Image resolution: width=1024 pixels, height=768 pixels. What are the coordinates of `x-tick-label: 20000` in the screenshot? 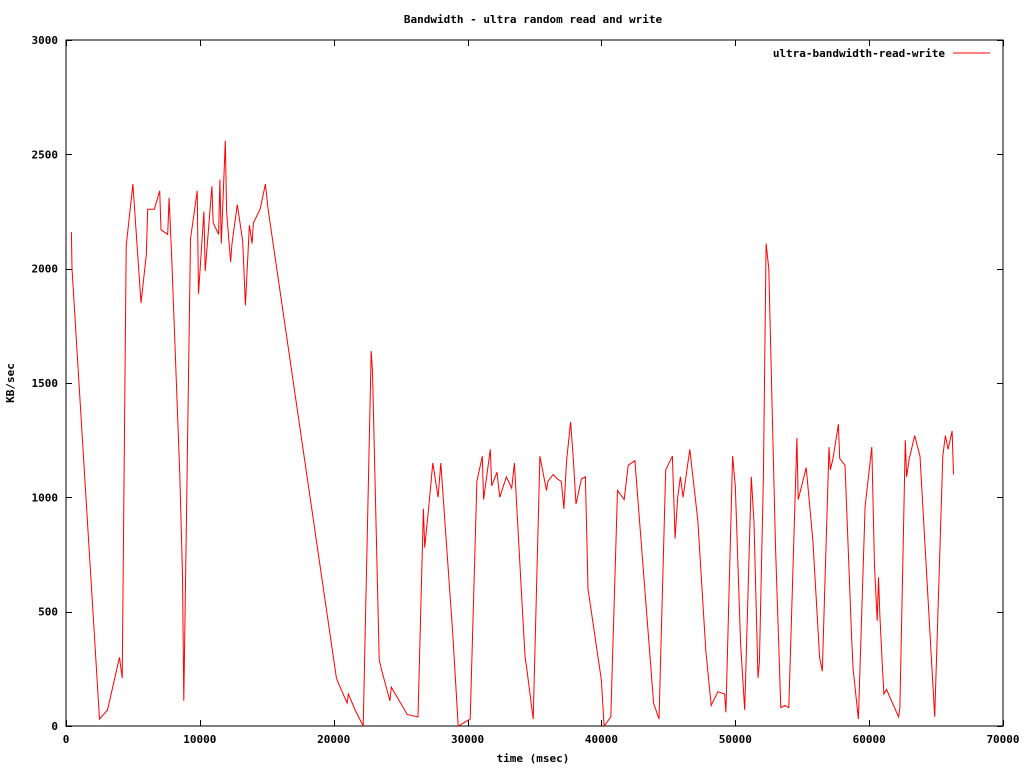 It's located at (333, 739).